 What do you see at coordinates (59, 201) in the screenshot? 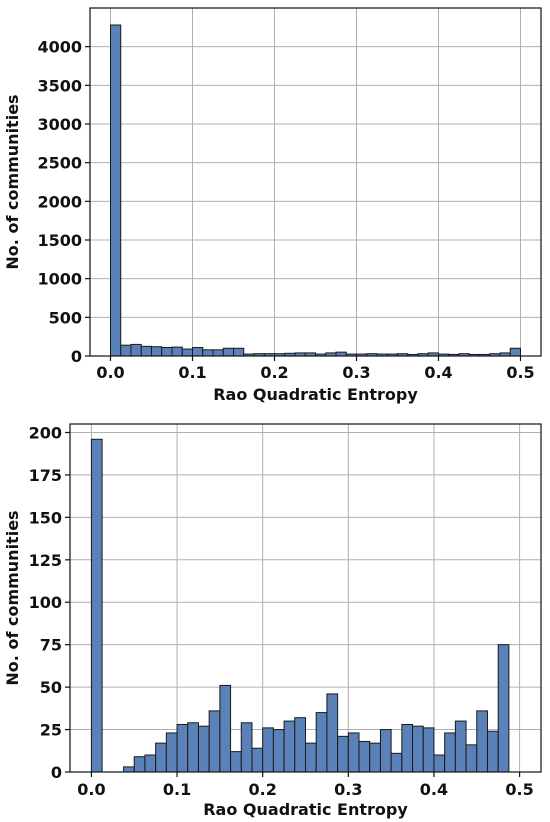
I see `y-tick-label: 2000` at bounding box center [59, 201].